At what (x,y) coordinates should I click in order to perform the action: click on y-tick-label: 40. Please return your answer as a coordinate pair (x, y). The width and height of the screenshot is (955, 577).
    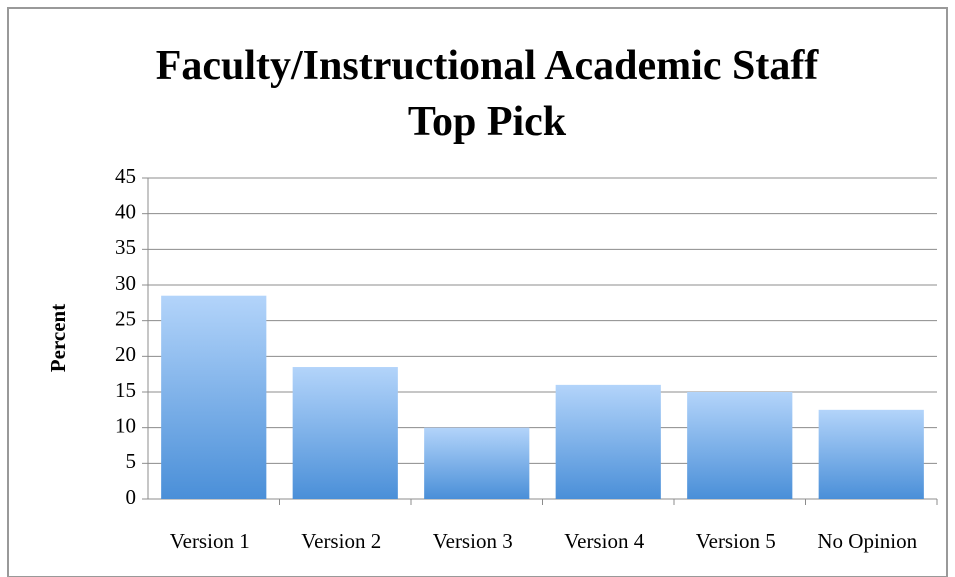
    Looking at the image, I should click on (125, 211).